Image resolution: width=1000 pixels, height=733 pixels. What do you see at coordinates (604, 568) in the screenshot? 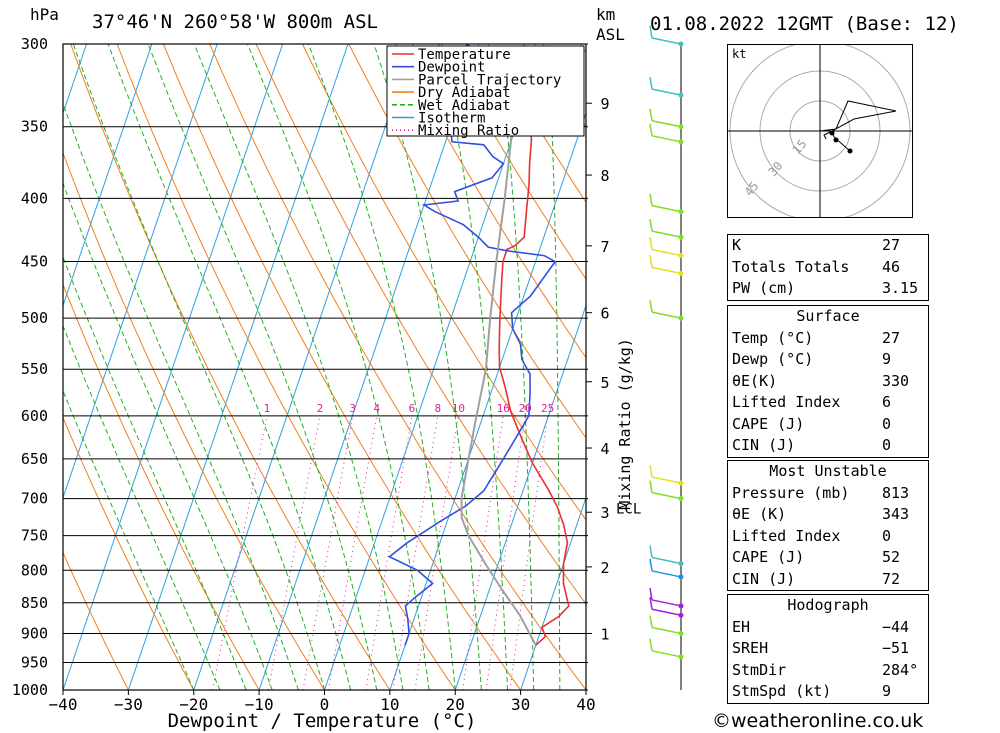
I see `km-tick-label: 2` at bounding box center [604, 568].